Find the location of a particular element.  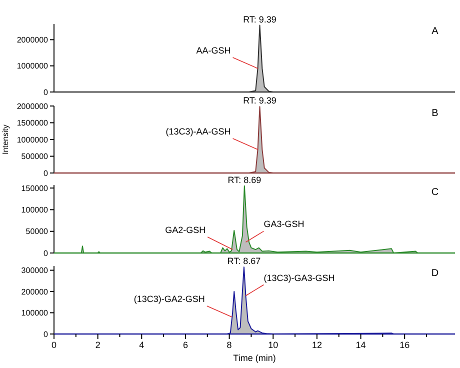

x-tick-label: 4 is located at coordinates (141, 345).